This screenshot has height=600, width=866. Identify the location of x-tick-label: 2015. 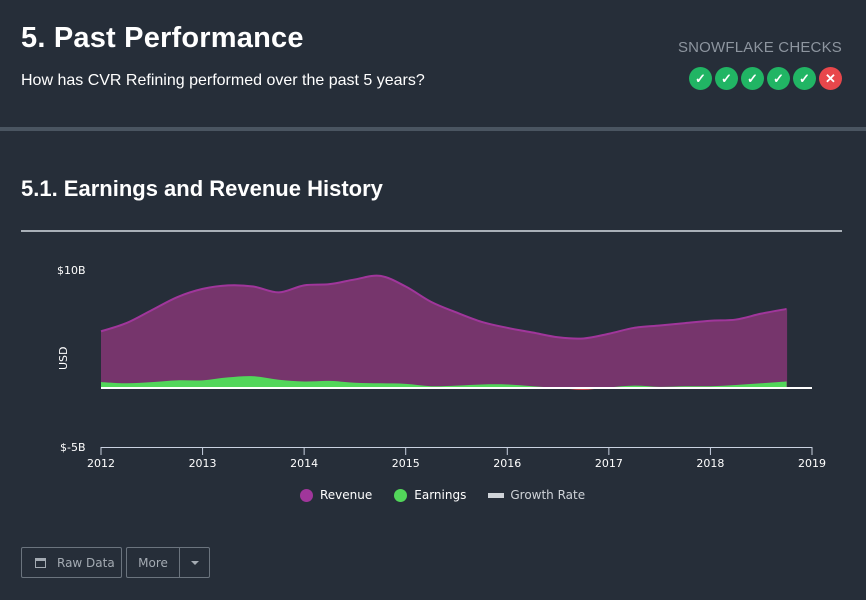
(406, 463).